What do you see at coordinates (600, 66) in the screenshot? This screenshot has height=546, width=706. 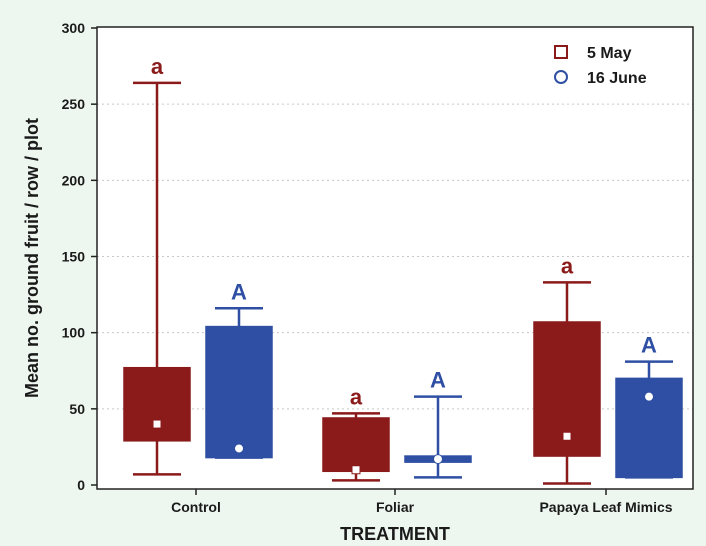 I see `legend: 5 May 16 June` at bounding box center [600, 66].